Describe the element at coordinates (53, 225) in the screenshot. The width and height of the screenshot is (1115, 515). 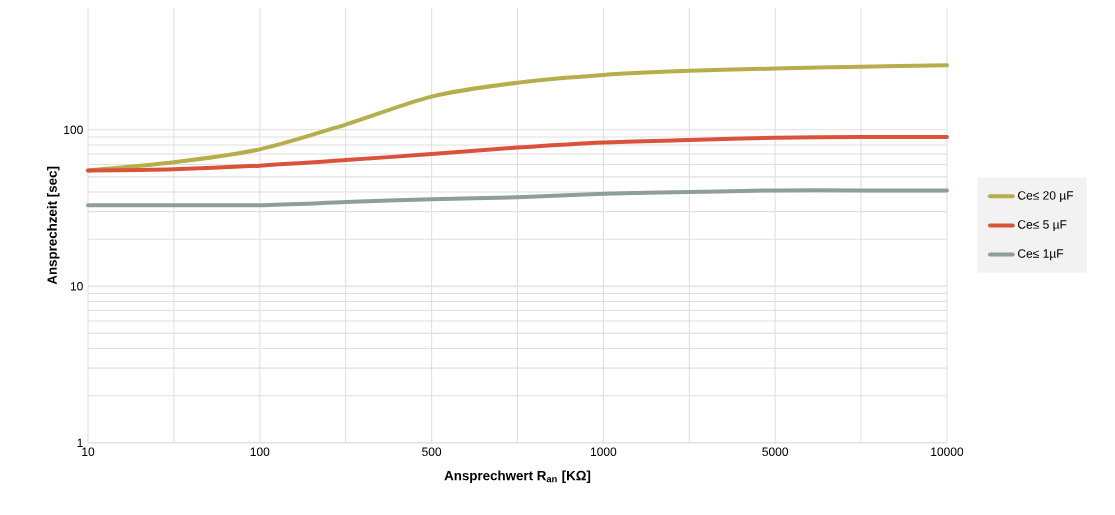
I see `y-axis-title: Ansprechzeit [sec]` at that location.